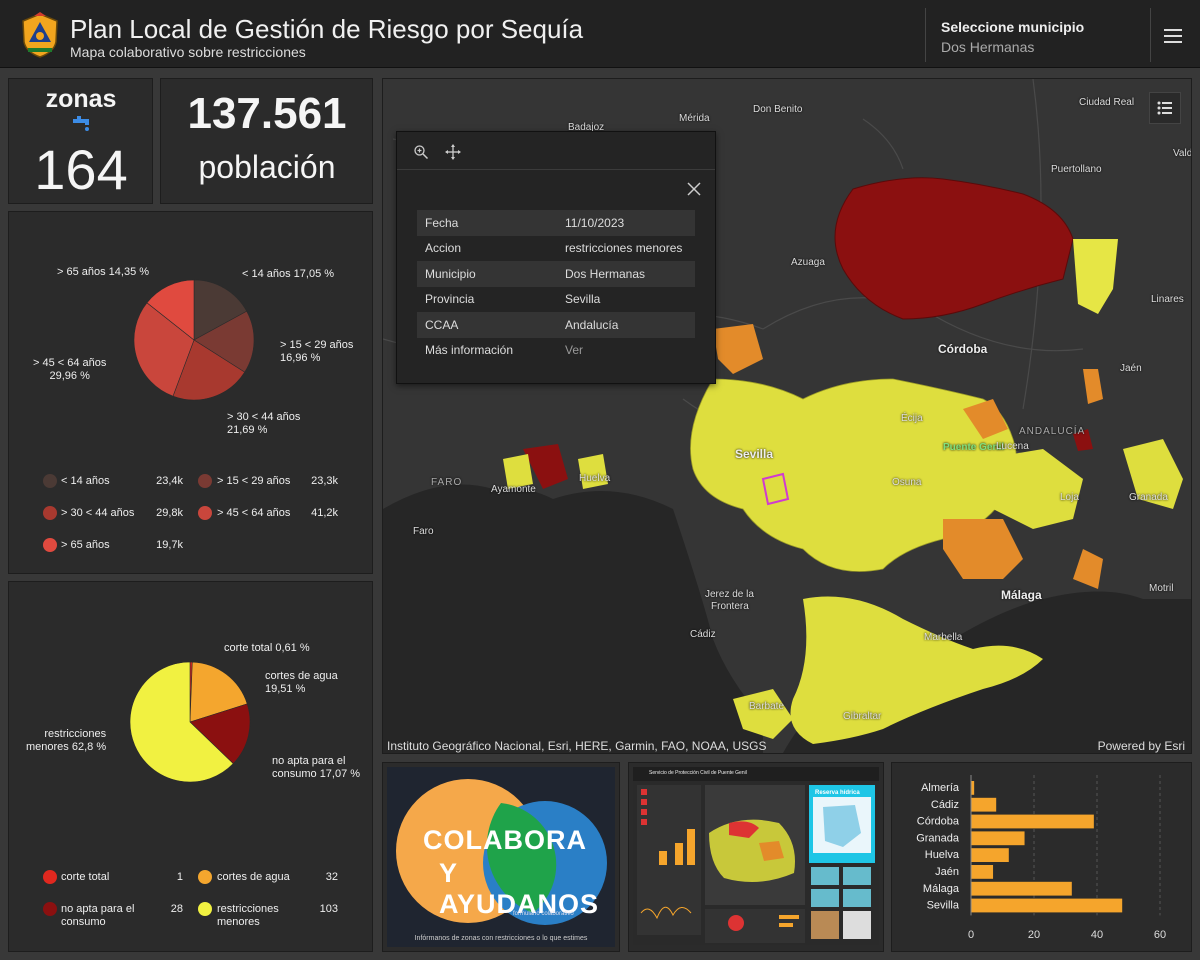 The width and height of the screenshot is (1200, 960). I want to click on attr-value: Dos Hermanas, so click(626, 274).